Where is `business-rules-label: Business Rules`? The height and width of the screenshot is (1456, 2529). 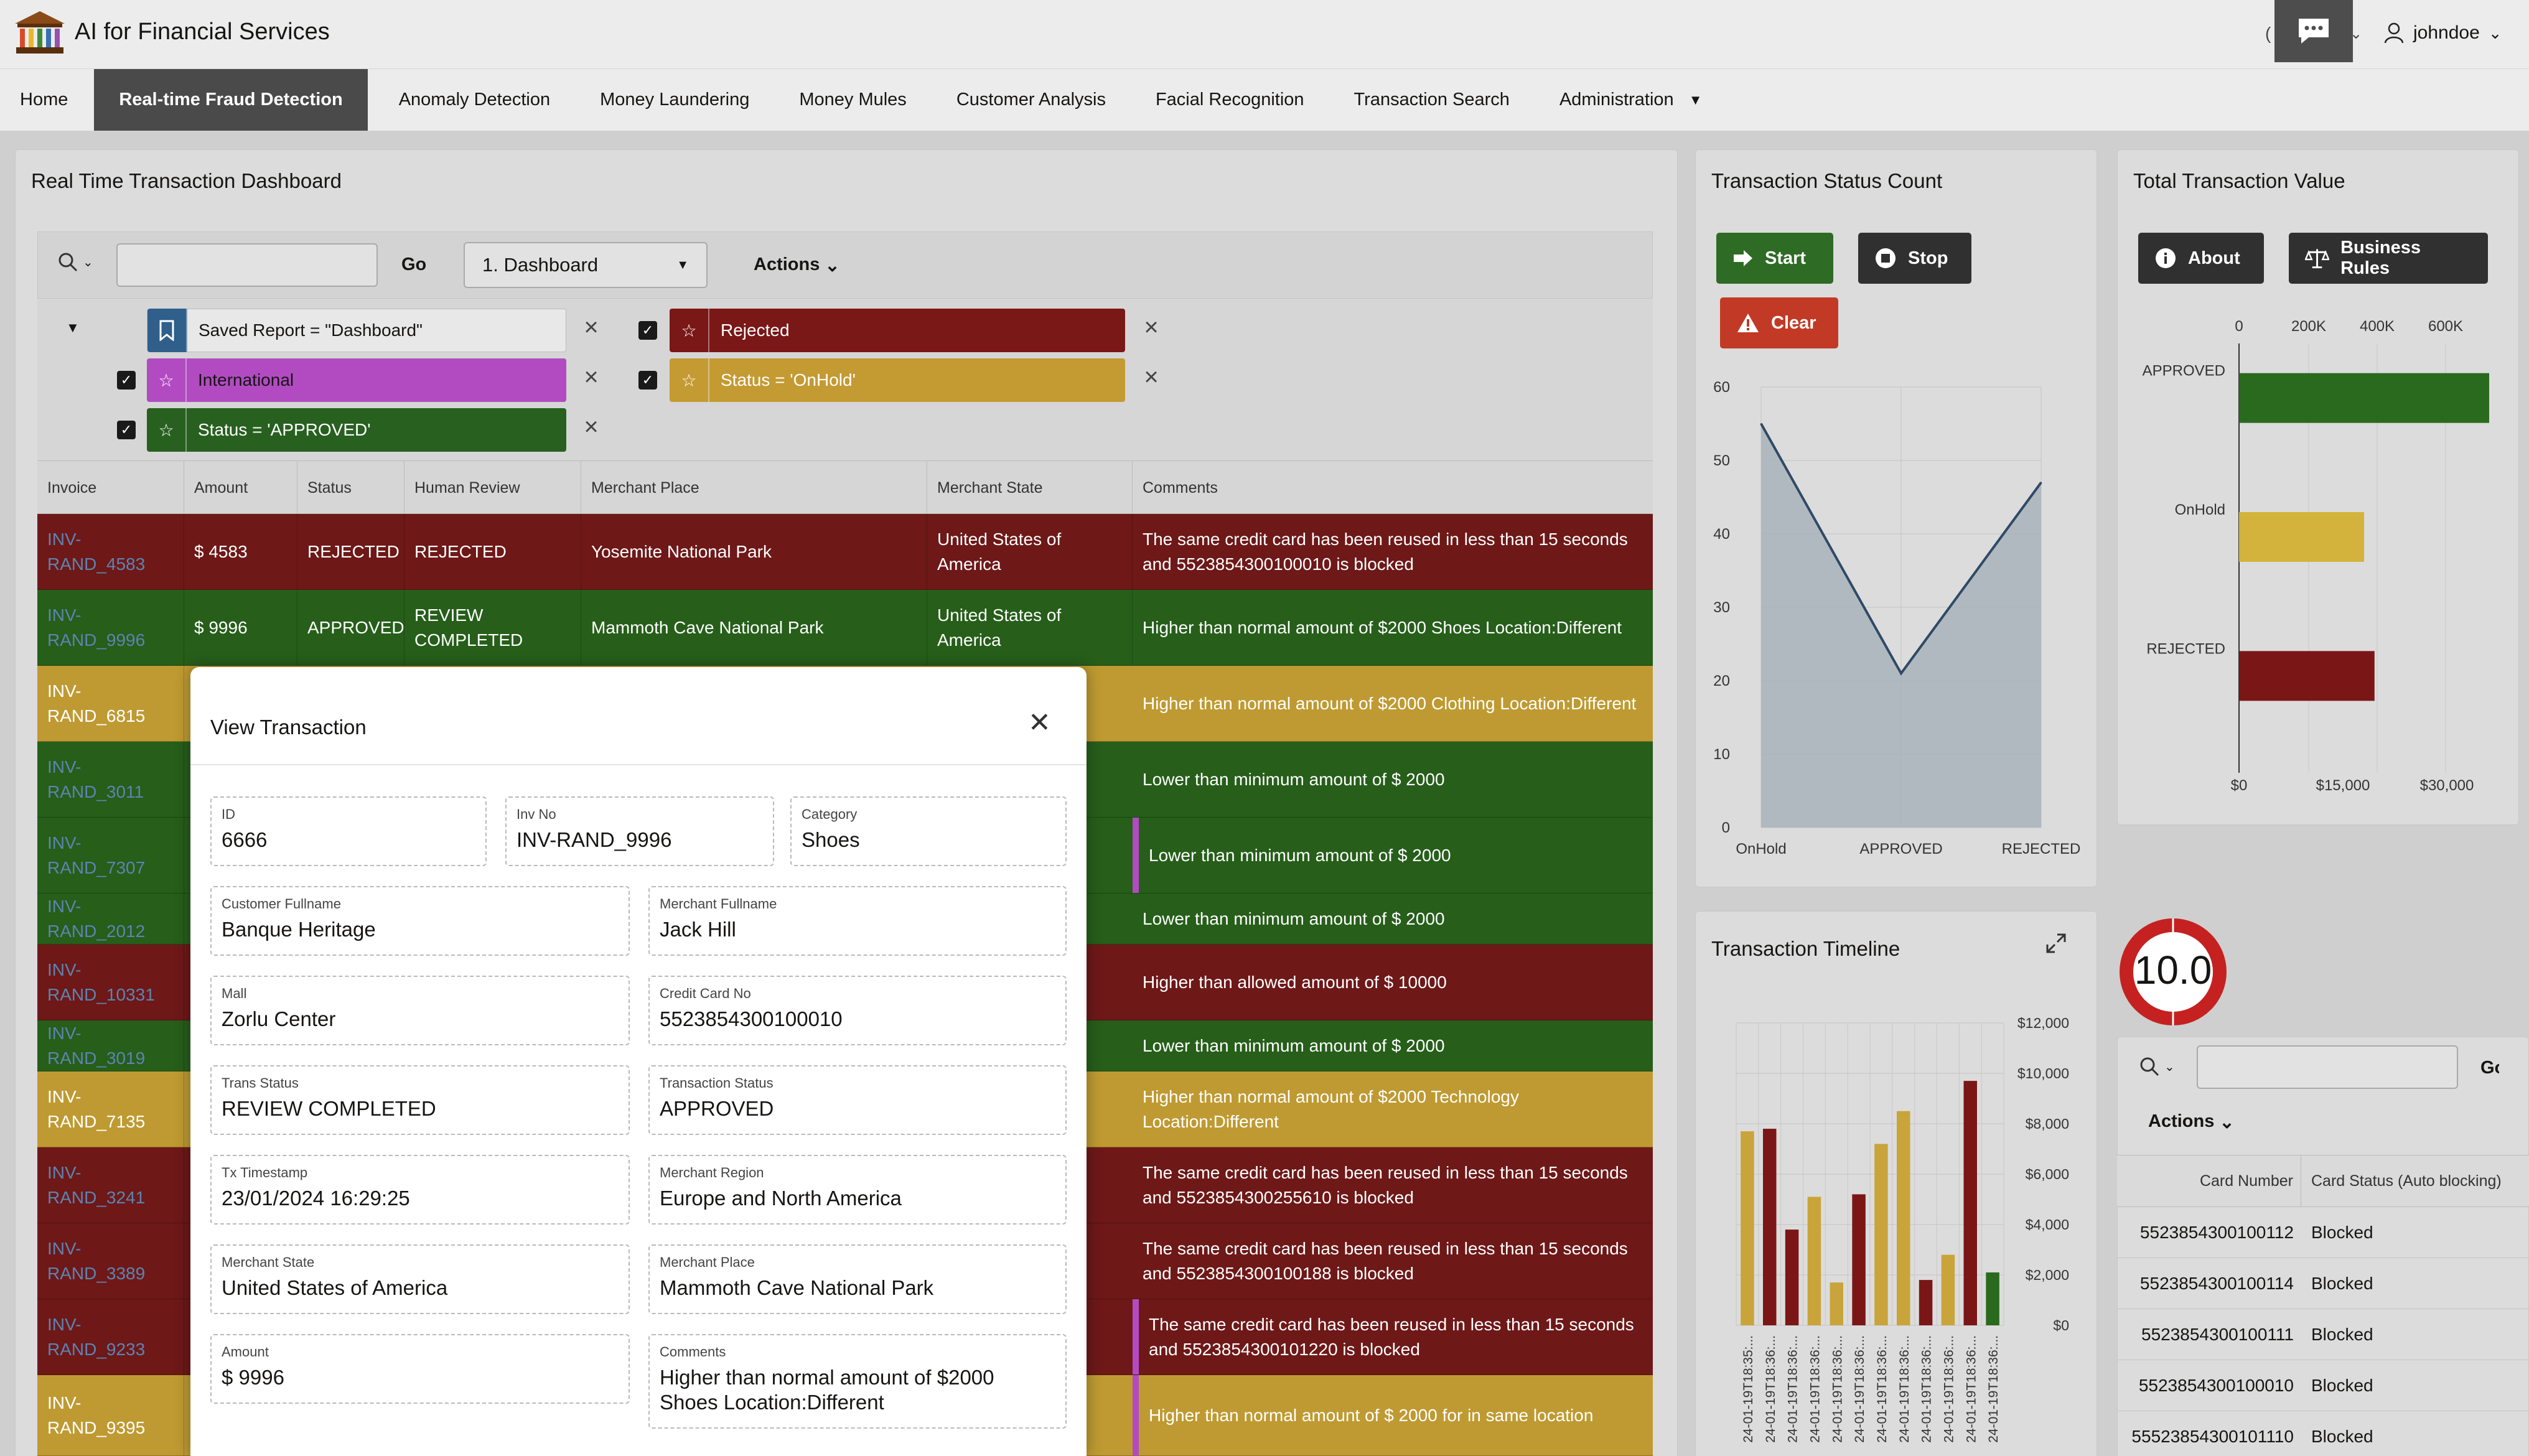
business-rules-label: Business Rules is located at coordinates (2380, 258).